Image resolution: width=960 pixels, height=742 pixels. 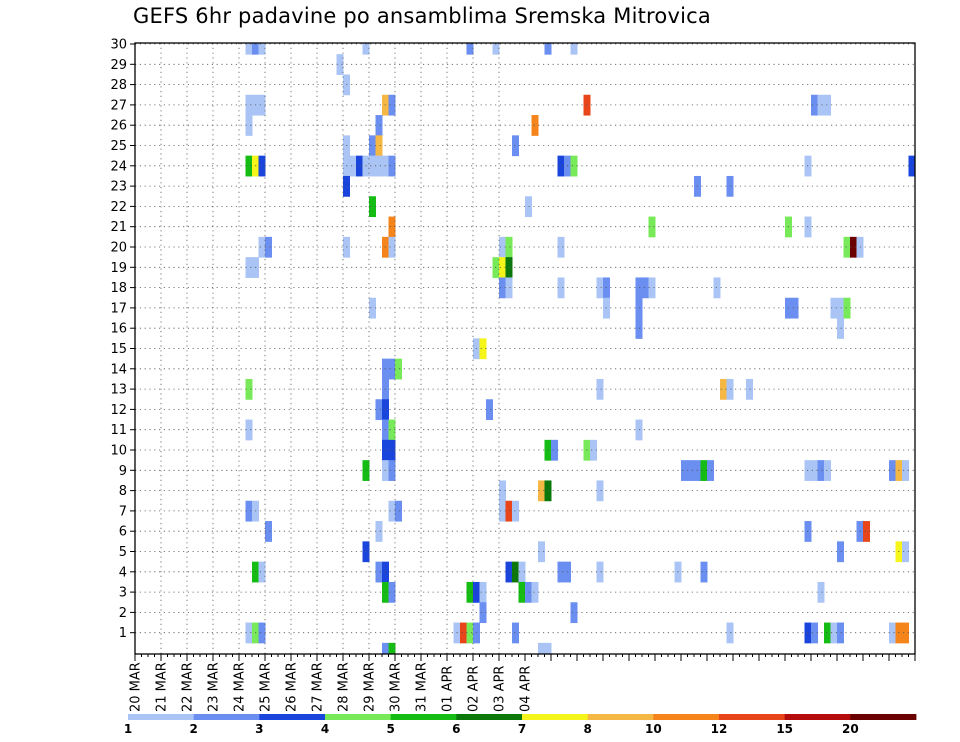 I want to click on colorbar-label: 4, so click(x=325, y=729).